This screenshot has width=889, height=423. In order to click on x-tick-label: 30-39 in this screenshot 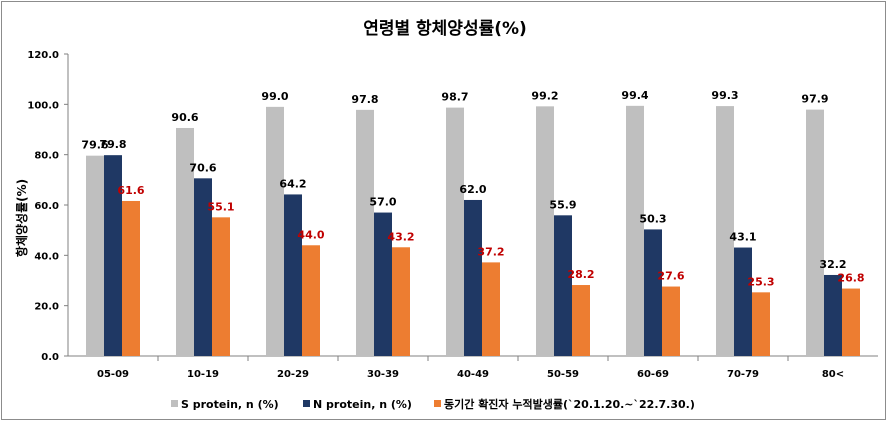, I will do `click(383, 374)`.